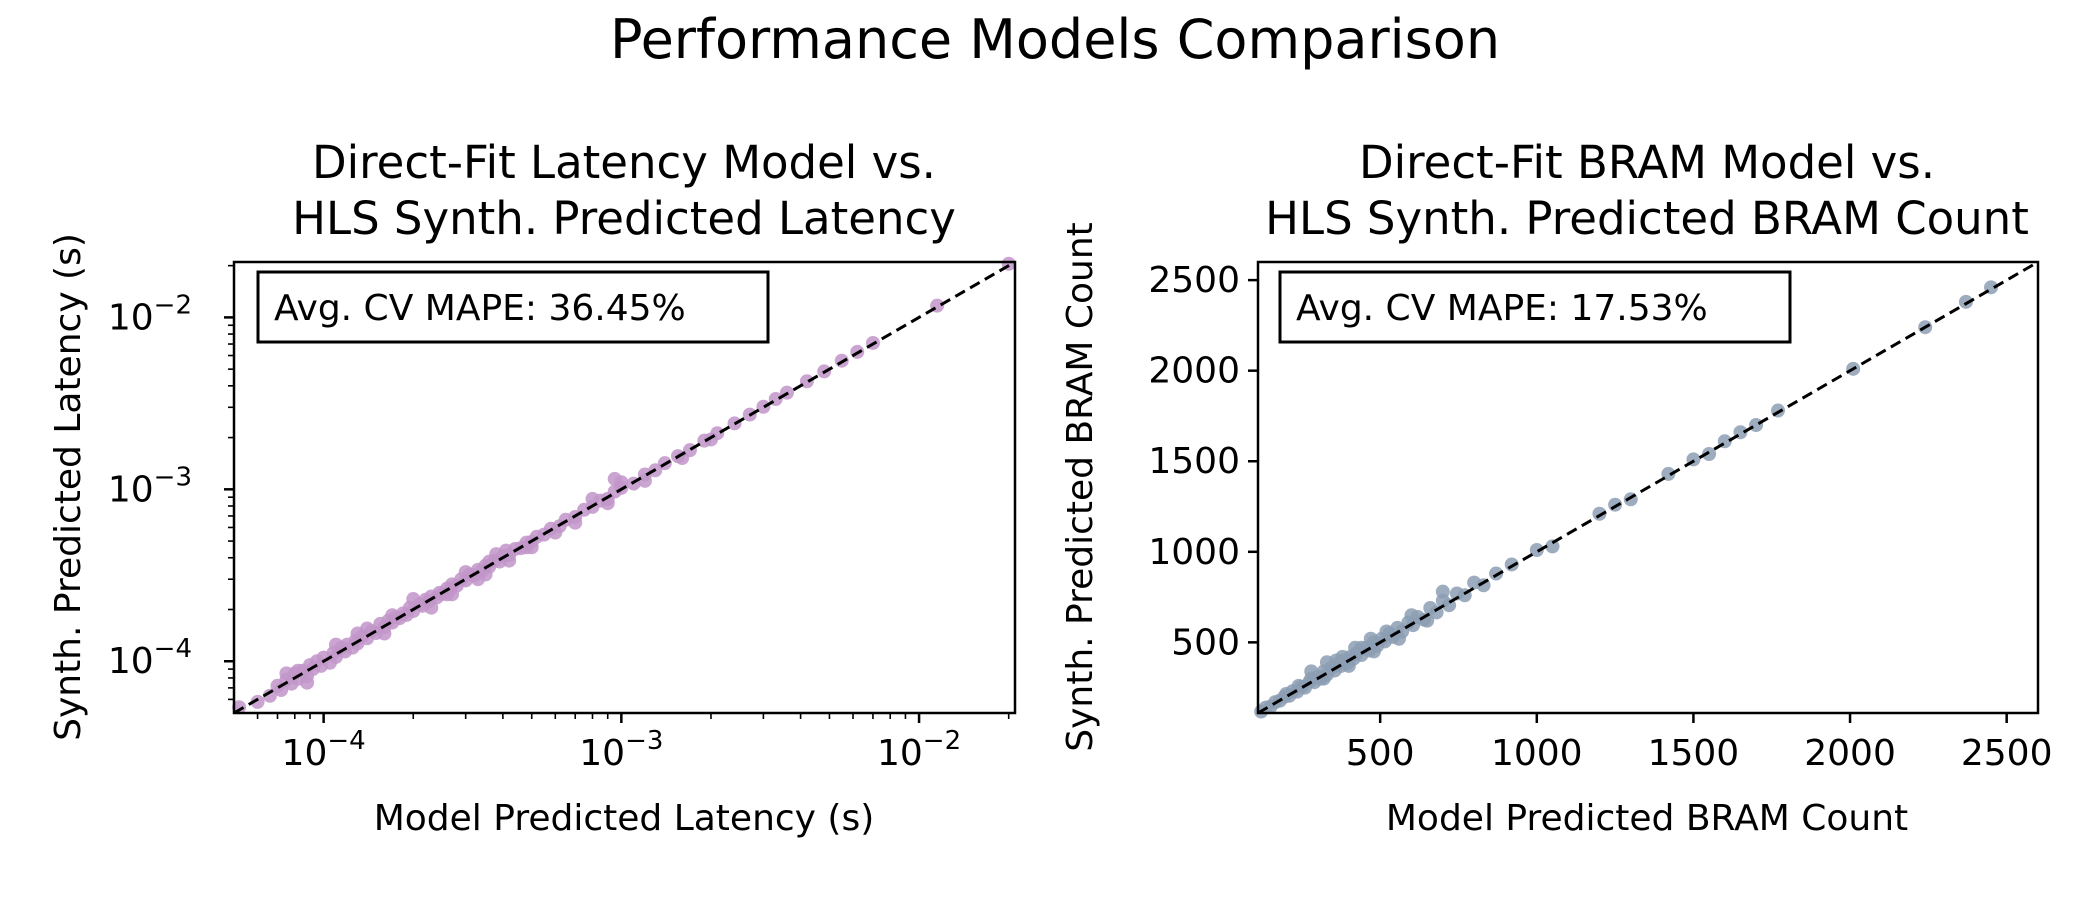  What do you see at coordinates (1380, 753) in the screenshot?
I see `bram-x-tick-label-0: 500` at bounding box center [1380, 753].